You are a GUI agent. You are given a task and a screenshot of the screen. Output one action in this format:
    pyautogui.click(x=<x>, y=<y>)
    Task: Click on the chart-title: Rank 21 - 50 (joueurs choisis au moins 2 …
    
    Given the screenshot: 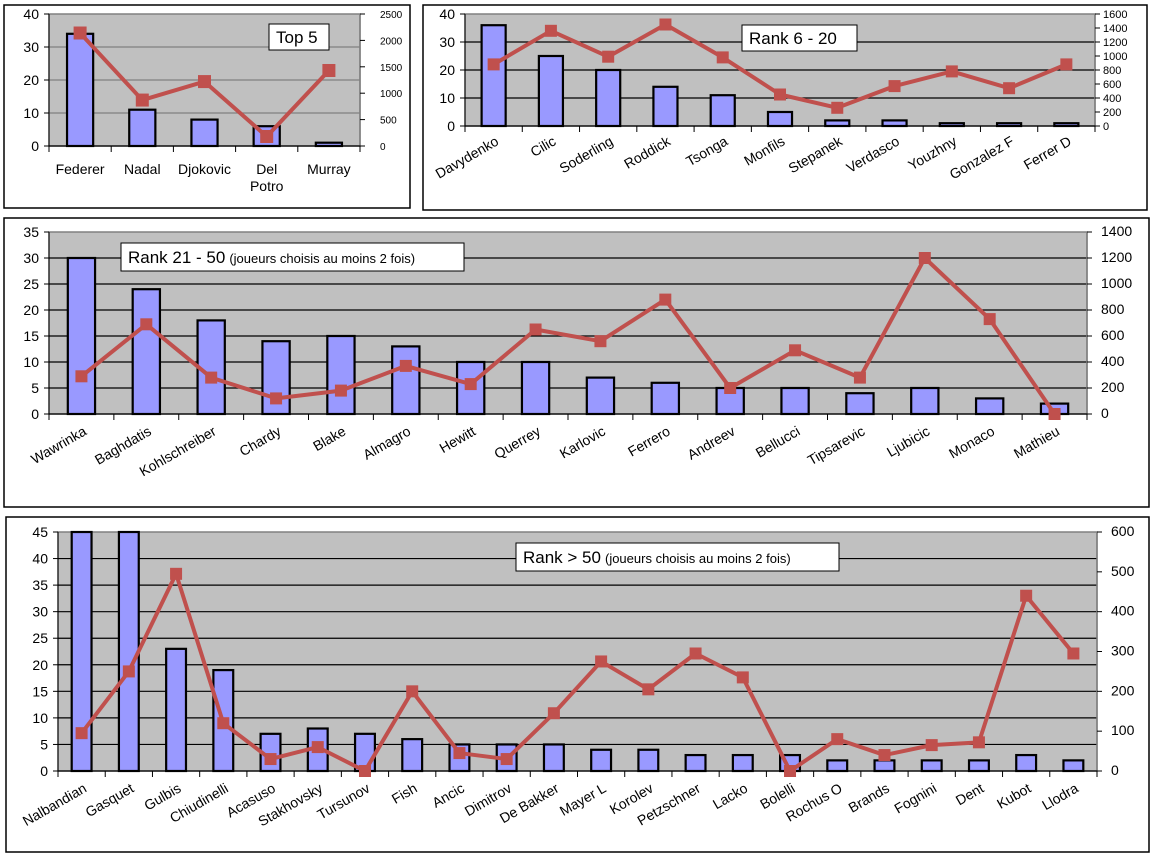 What is the action you would take?
    pyautogui.click(x=271, y=257)
    